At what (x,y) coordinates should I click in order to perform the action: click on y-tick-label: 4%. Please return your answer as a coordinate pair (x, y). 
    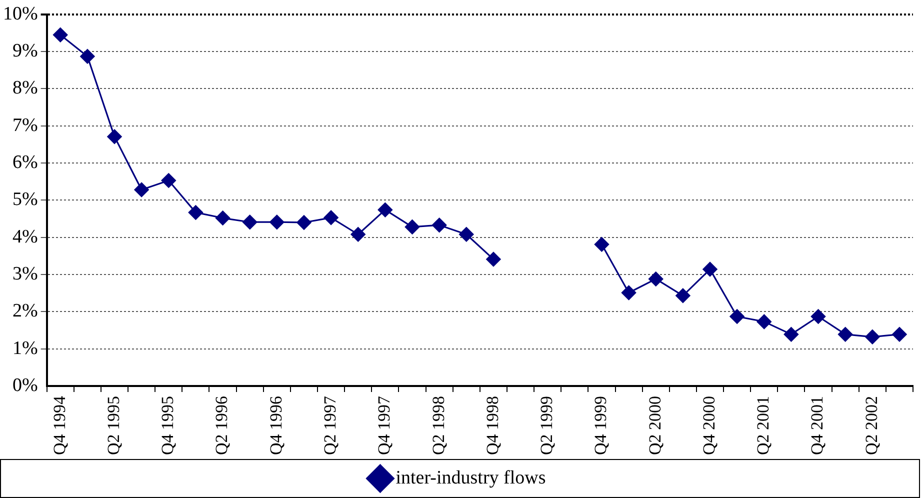
    Looking at the image, I should click on (25, 237).